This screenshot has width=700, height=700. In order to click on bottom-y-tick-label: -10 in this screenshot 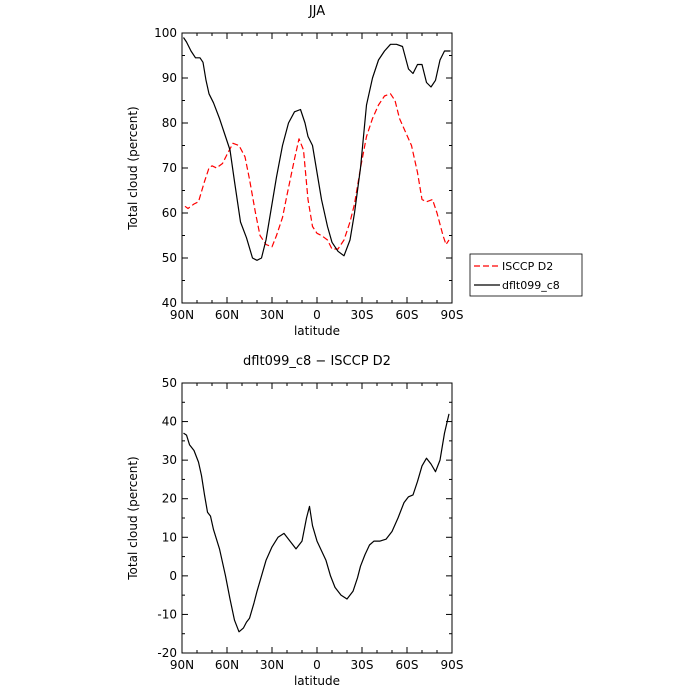, I will do `click(167, 614)`.